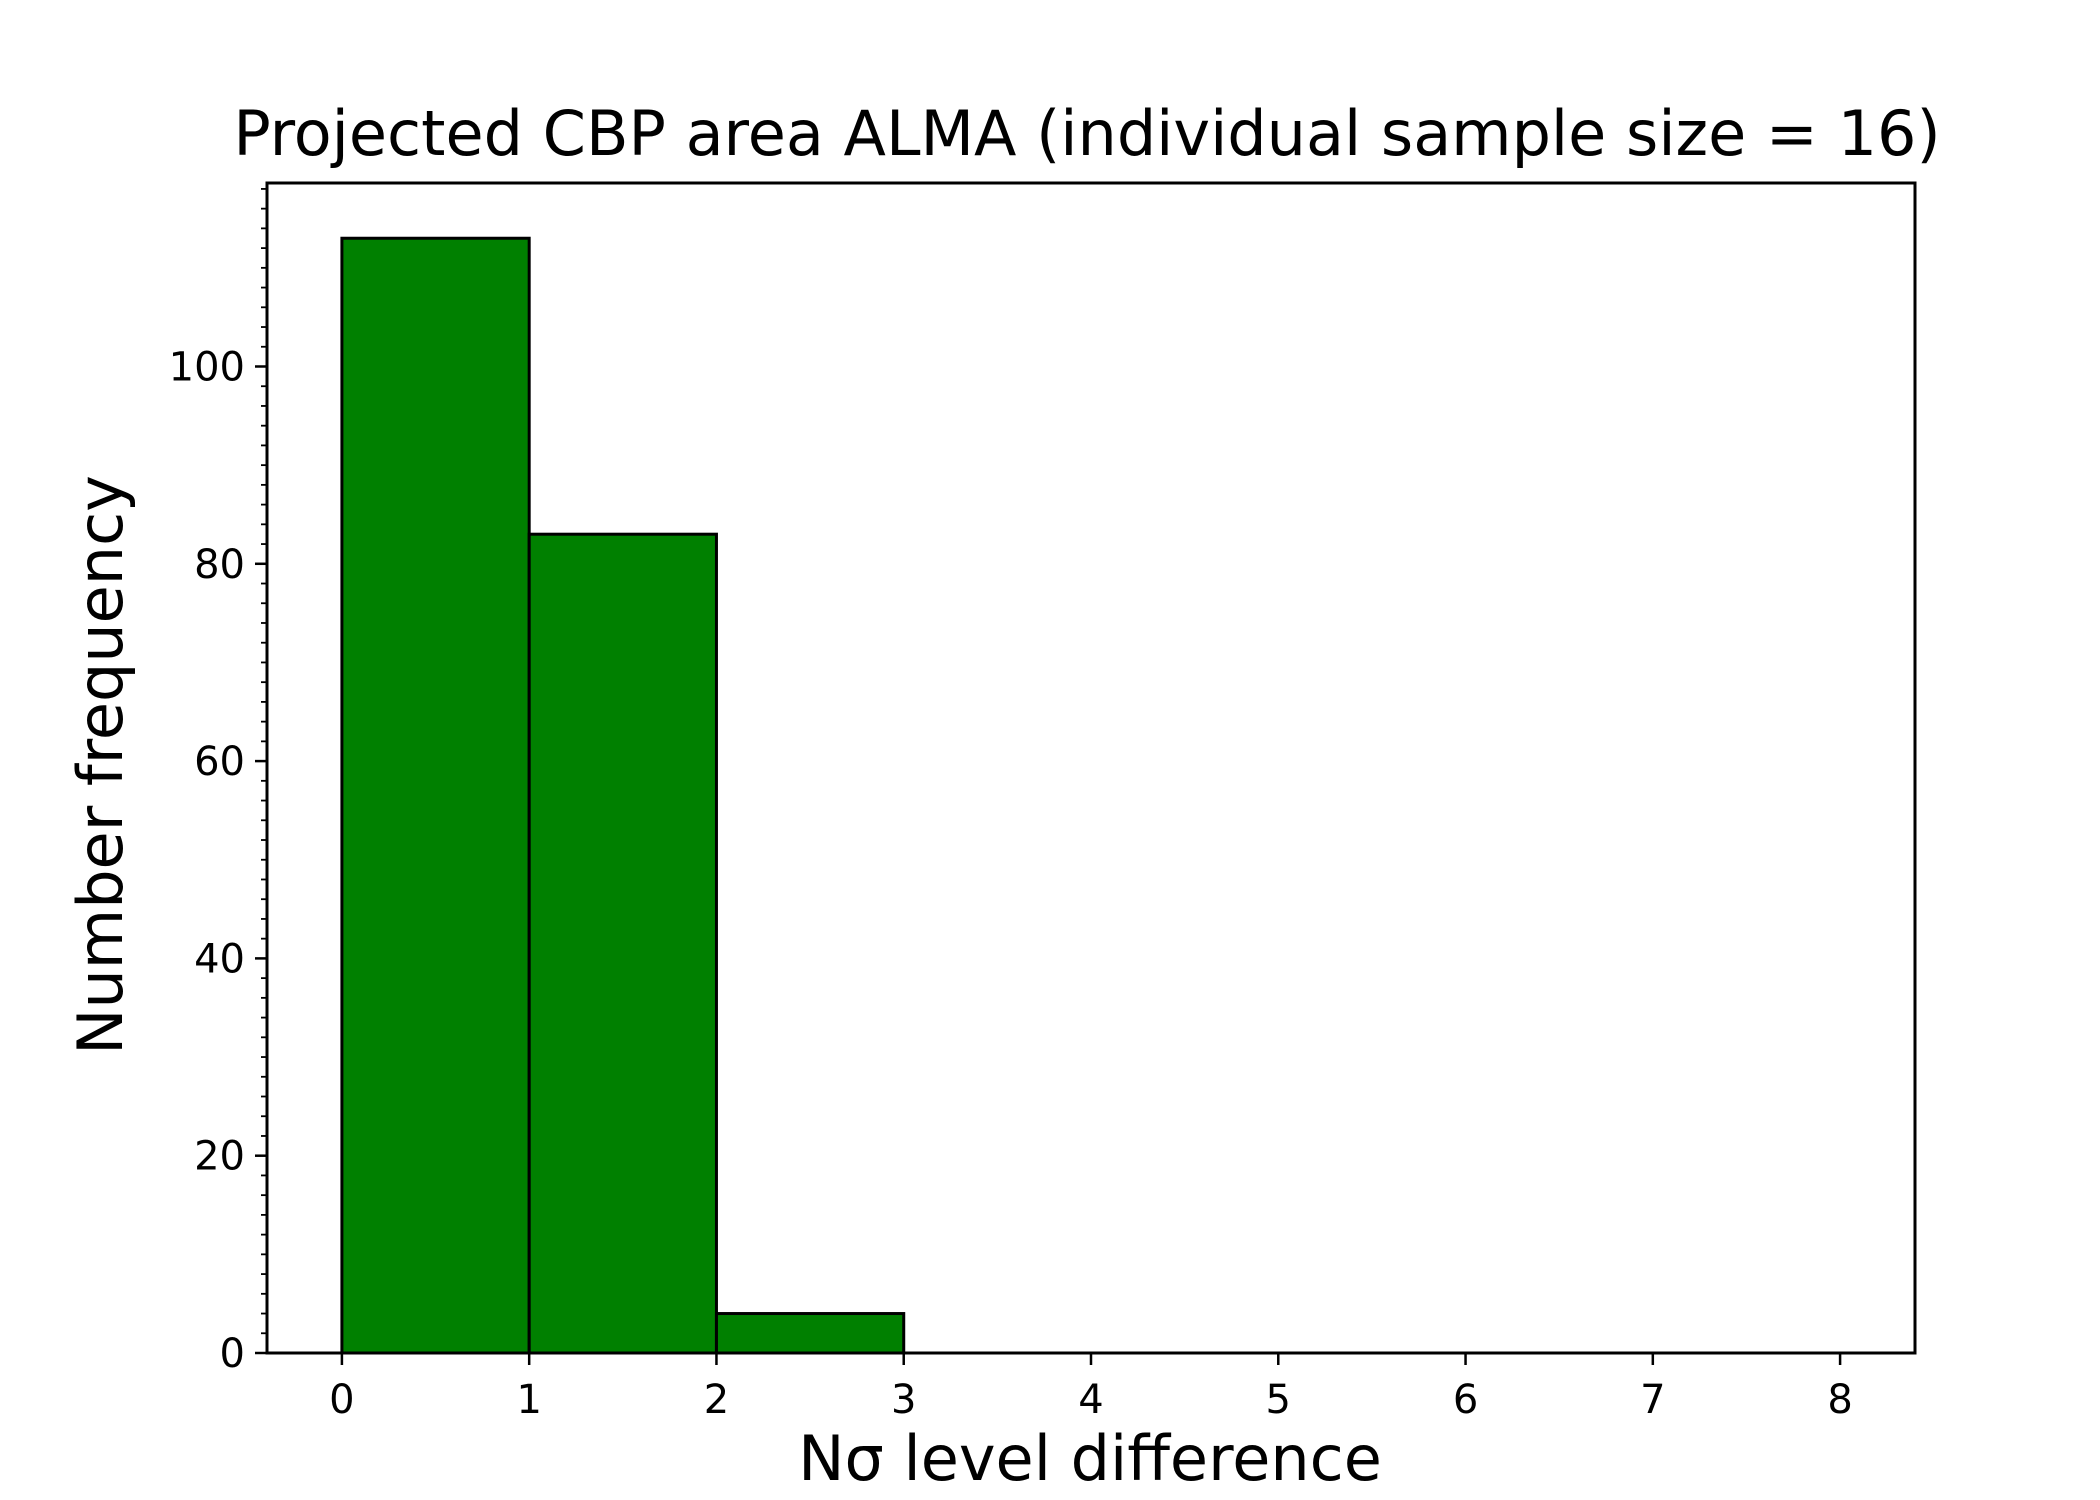  Describe the element at coordinates (100, 765) in the screenshot. I see `y-axis-label: Number frequency` at that location.